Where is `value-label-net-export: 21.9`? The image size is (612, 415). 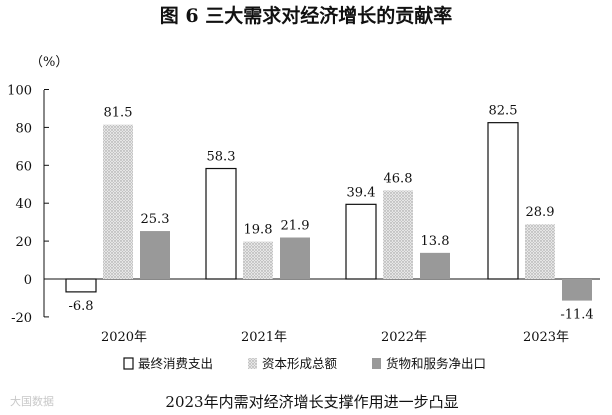
value-label-net-export: 21.9 is located at coordinates (295, 225).